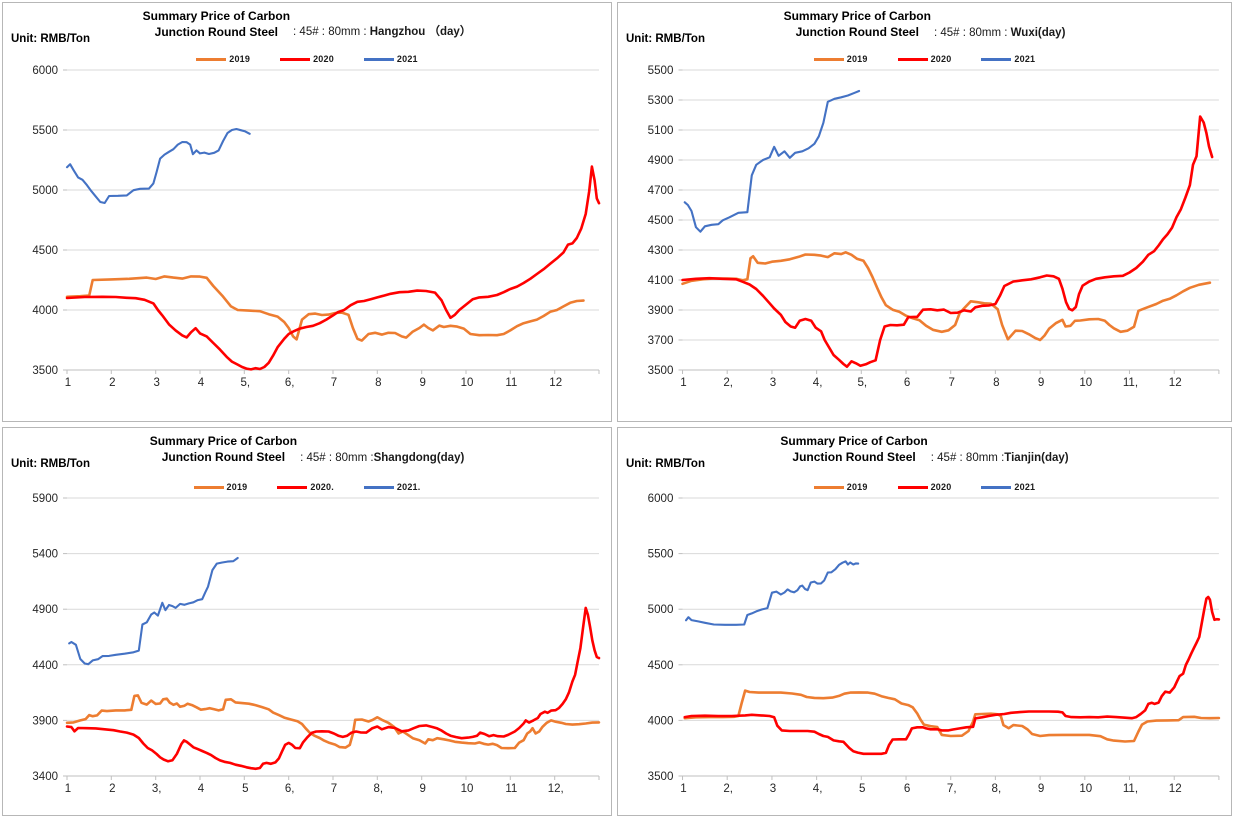  I want to click on legend: 2019 2020 2021, so click(924, 59).